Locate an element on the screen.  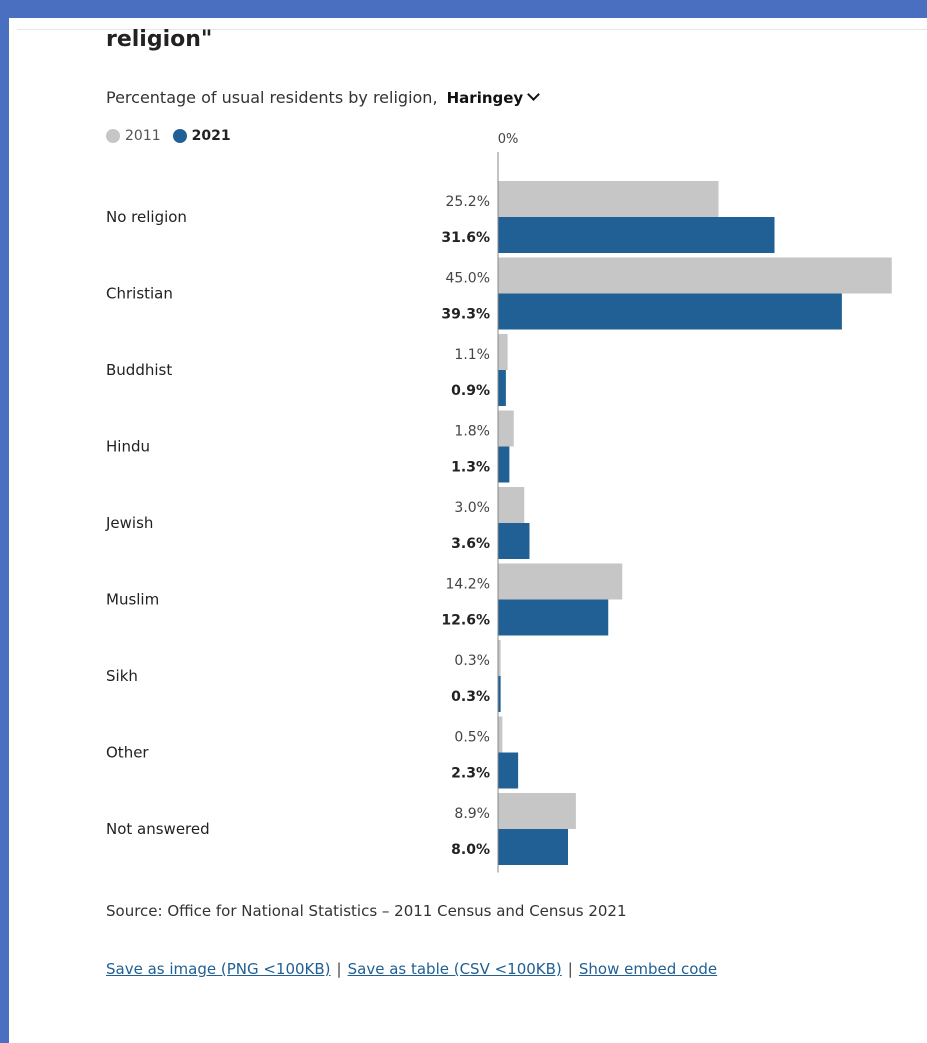
window-frame-left is located at coordinates (4, 521).